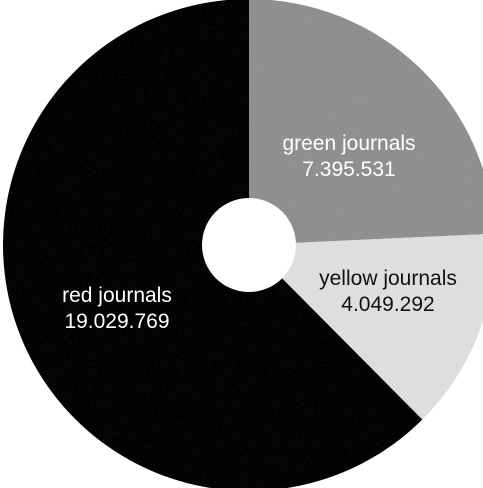 The width and height of the screenshot is (483, 488). Describe the element at coordinates (348, 143) in the screenshot. I see `slice-label-green-journals: green journals` at that location.